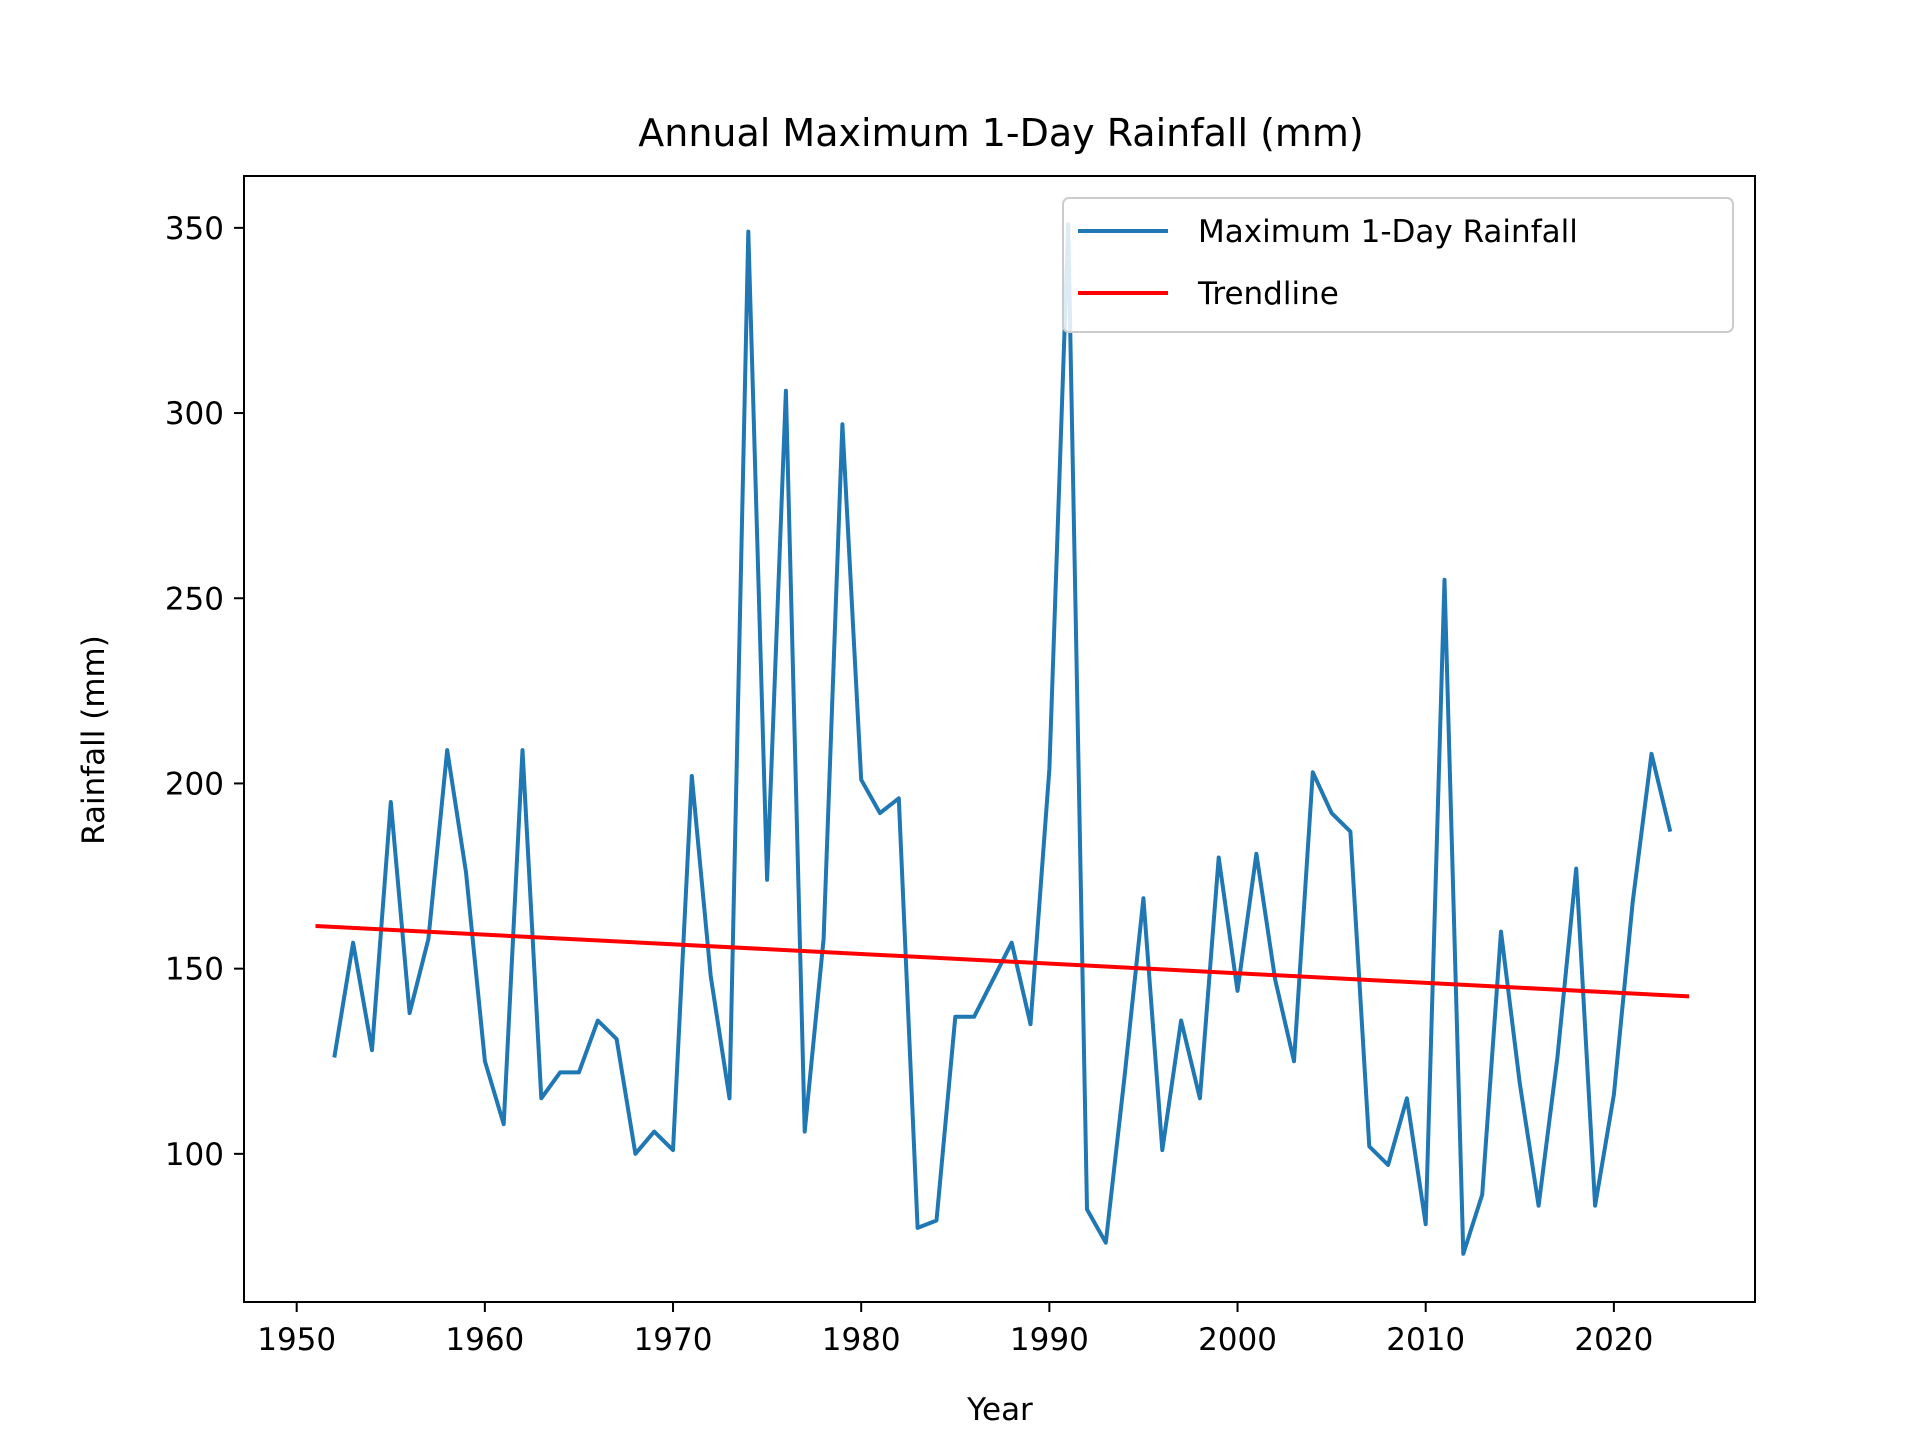 The width and height of the screenshot is (1920, 1440). What do you see at coordinates (1049, 1340) in the screenshot?
I see `x-tick-label: 1990` at bounding box center [1049, 1340].